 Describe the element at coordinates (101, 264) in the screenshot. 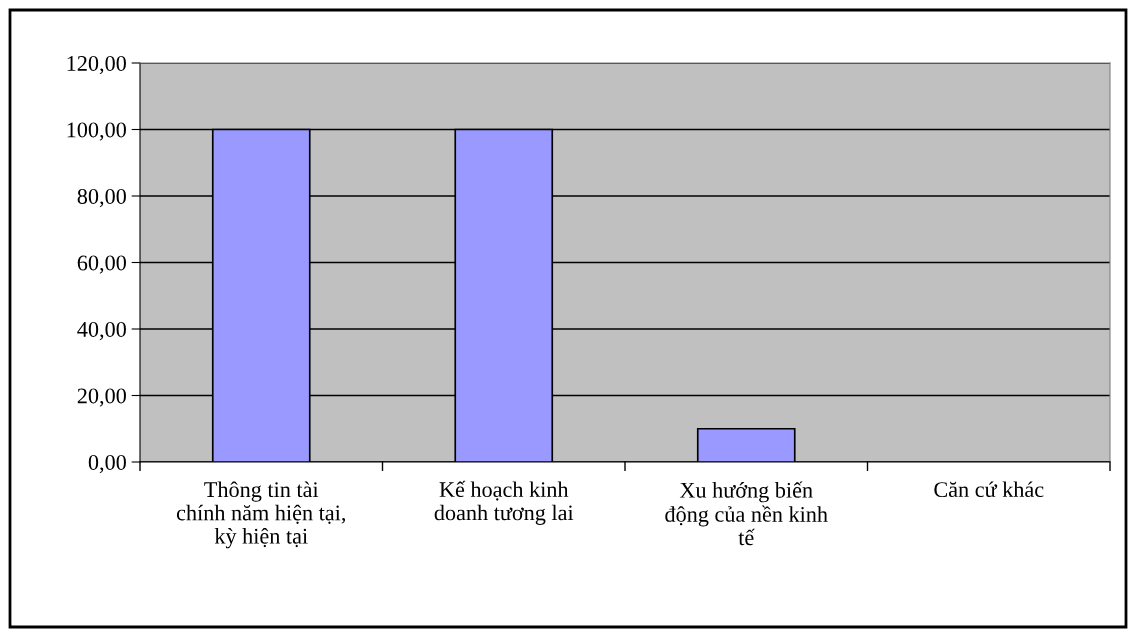

I see `y-tick-label: 60,00` at that location.